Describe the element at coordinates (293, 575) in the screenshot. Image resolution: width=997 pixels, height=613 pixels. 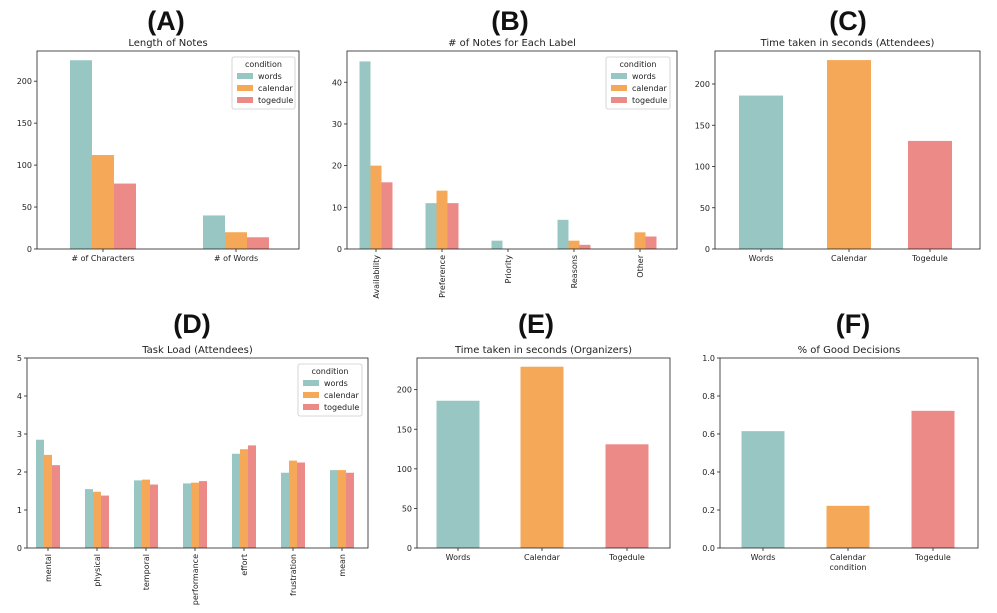
I see `panel-d-xtick-label-5: frustration` at that location.